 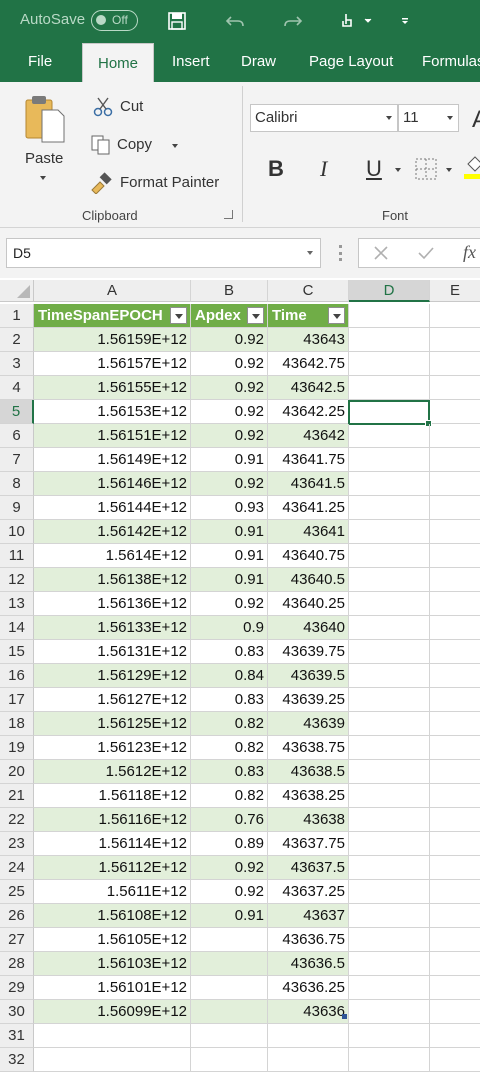 I want to click on table-cell: 1.56105E+12, so click(x=112, y=940).